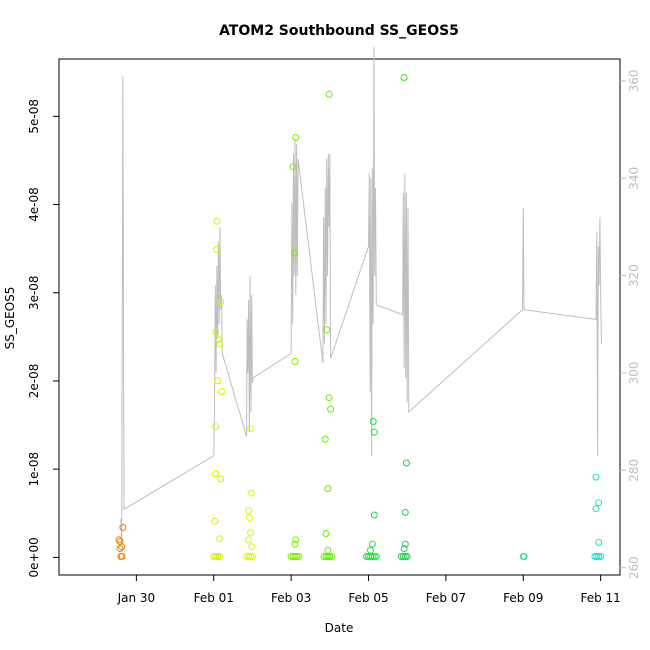 This screenshot has width=650, height=650. I want to click on y-tick-label: 2e-08, so click(34, 381).